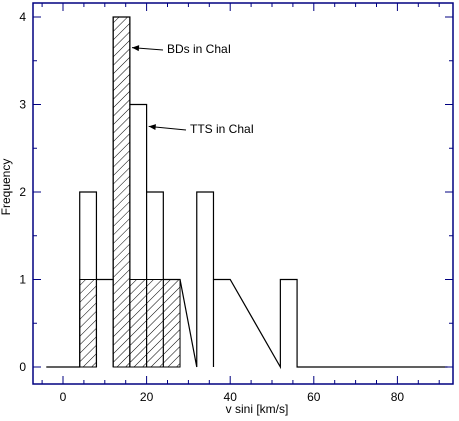 The width and height of the screenshot is (459, 421). Describe the element at coordinates (314, 397) in the screenshot. I see `x-tick-label: 60` at that location.